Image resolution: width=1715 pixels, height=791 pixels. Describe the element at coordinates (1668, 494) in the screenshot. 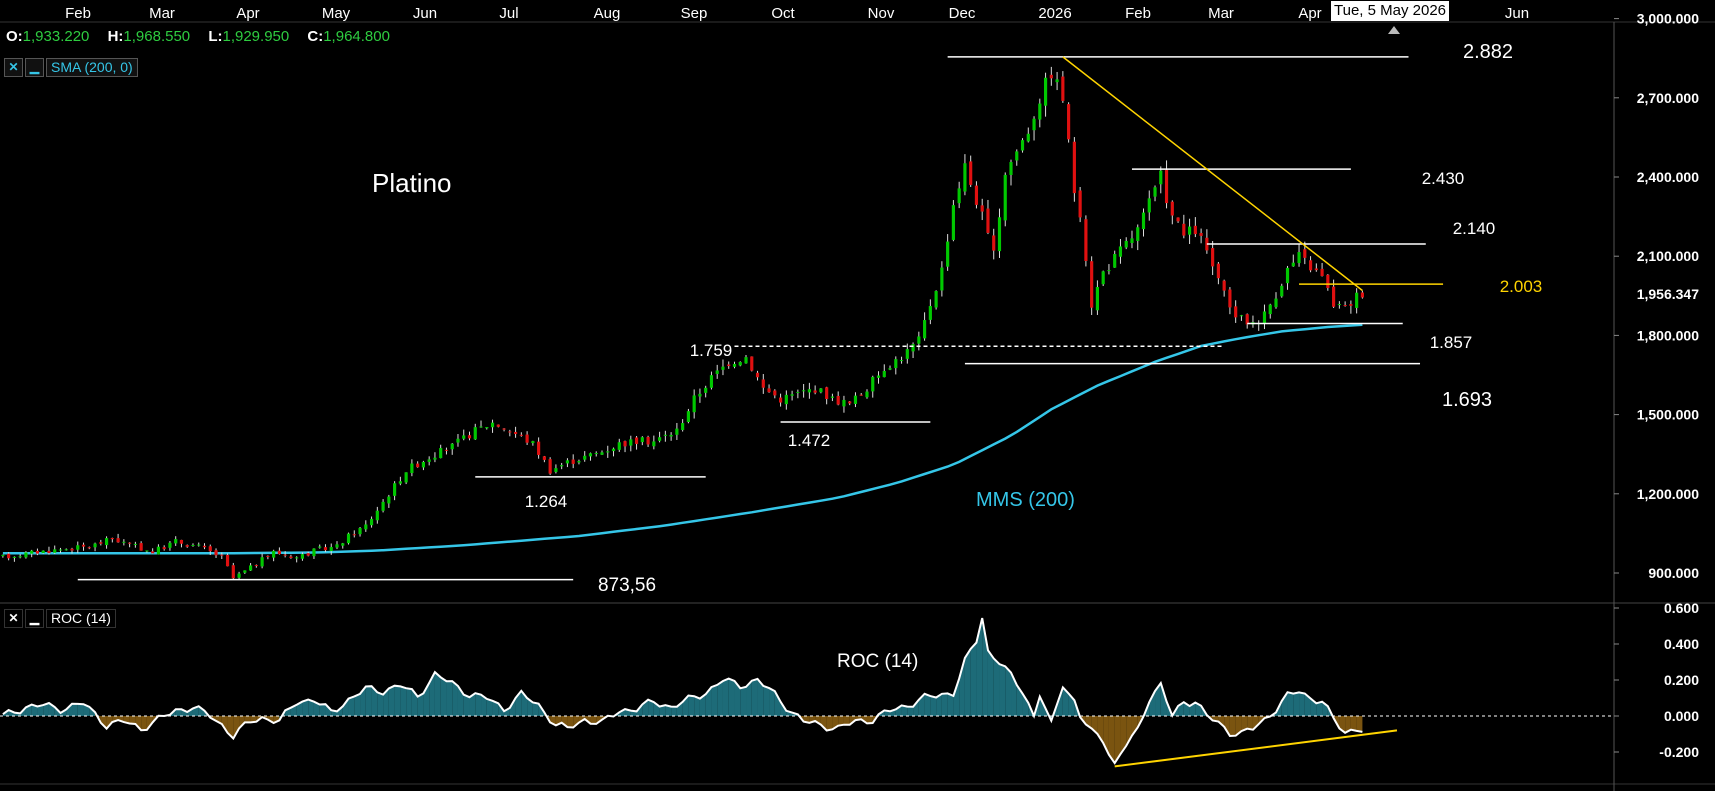

I see `price-tick-label: 1,200.000` at that location.